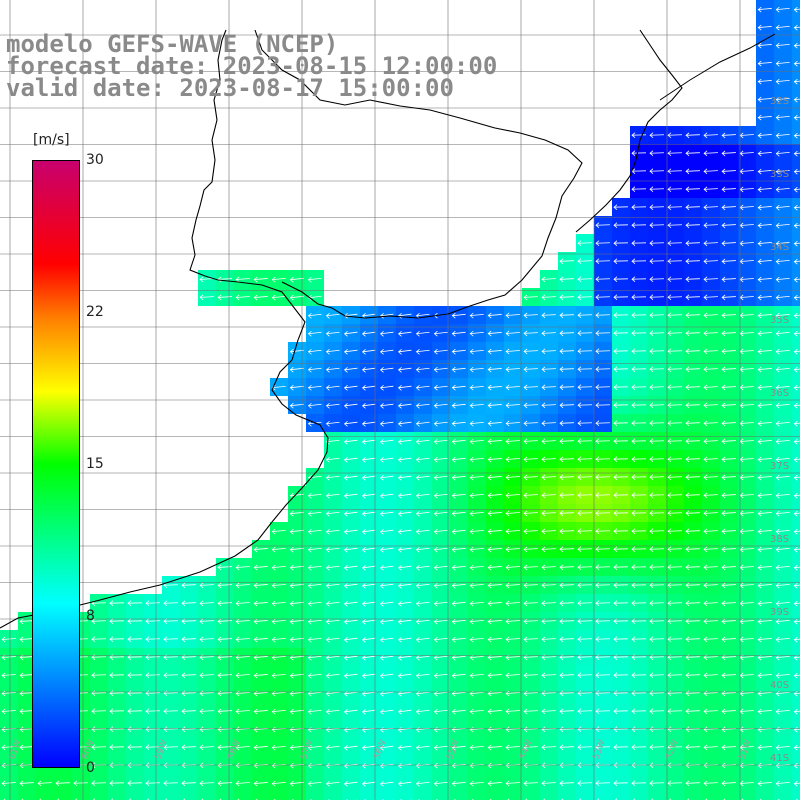  What do you see at coordinates (779, 466) in the screenshot?
I see `latitude-label: 37S` at bounding box center [779, 466].